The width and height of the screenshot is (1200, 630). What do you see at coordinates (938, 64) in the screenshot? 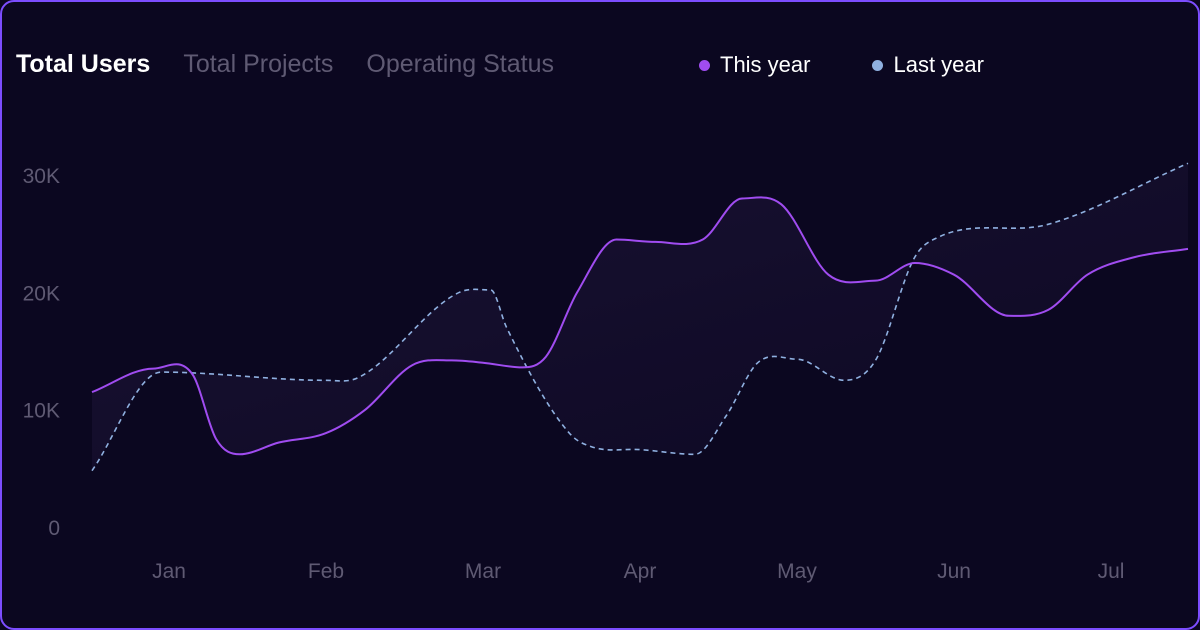
I see `legend-label-last-year: Last year` at bounding box center [938, 64].